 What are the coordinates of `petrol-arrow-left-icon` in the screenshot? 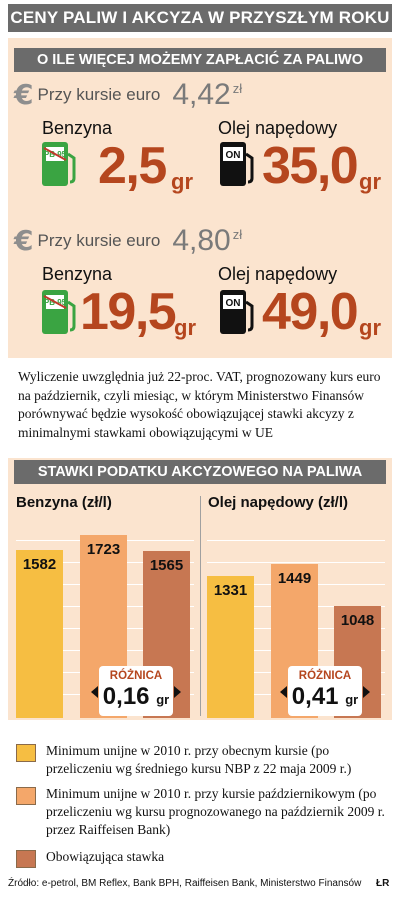 It's located at (94, 692).